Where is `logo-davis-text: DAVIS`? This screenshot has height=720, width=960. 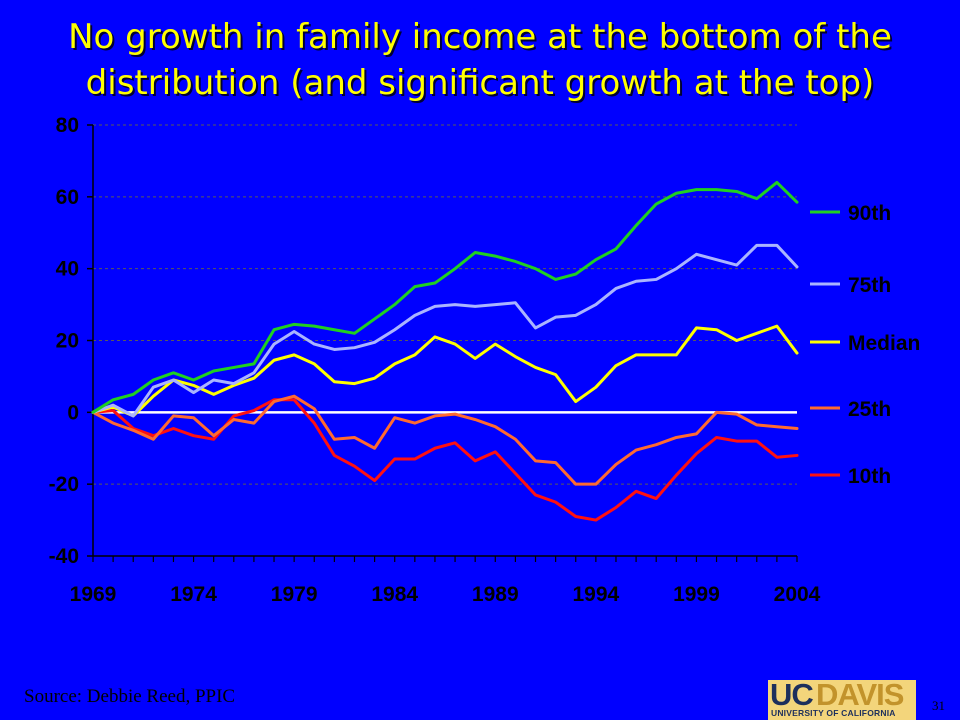
logo-davis-text: DAVIS is located at coordinates (860, 694).